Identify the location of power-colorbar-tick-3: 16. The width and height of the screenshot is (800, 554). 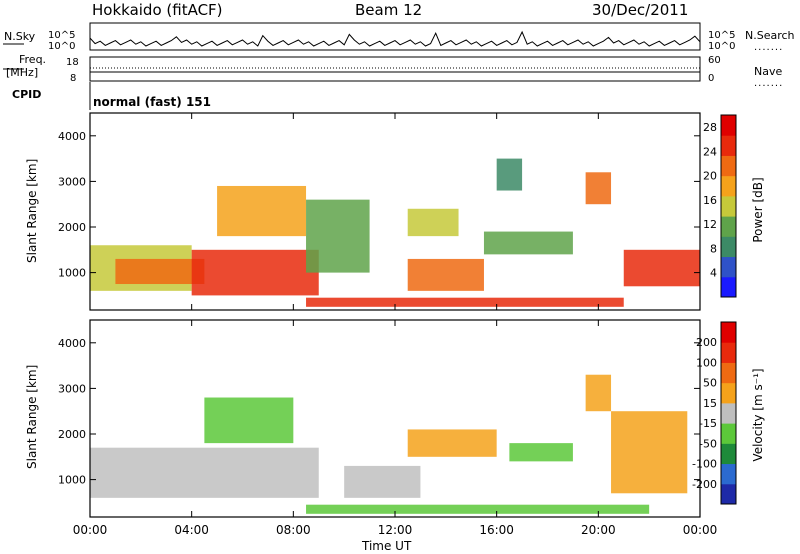
(710, 200).